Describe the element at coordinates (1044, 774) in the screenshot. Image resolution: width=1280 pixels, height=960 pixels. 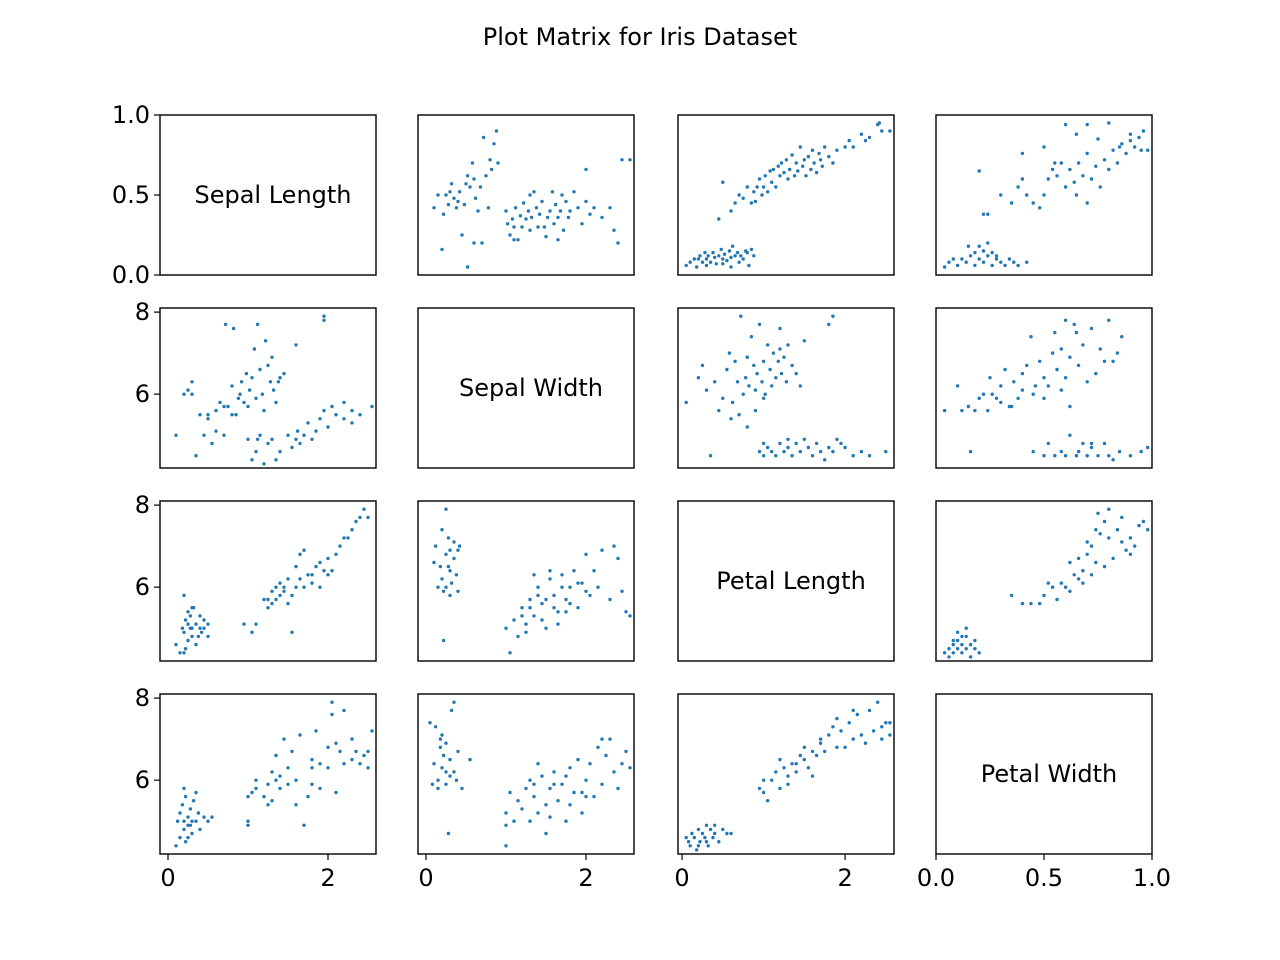
I see `panel-r3-c3: Petal Width` at that location.